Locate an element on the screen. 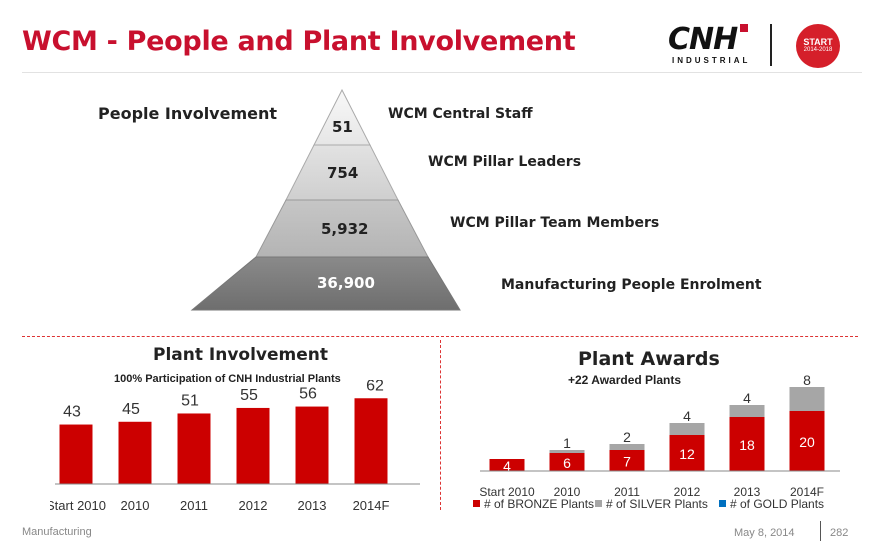 The width and height of the screenshot is (880, 550). legend-label: # of GOLD Plants is located at coordinates (777, 504).